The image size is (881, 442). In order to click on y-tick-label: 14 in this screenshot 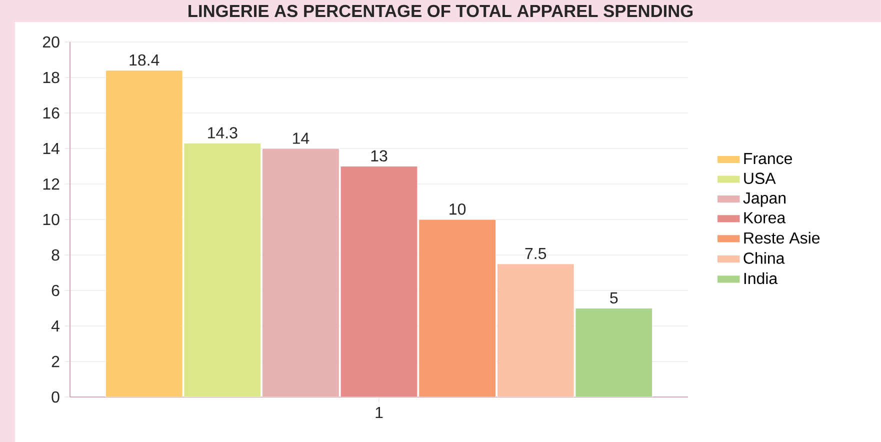, I will do `click(51, 148)`.